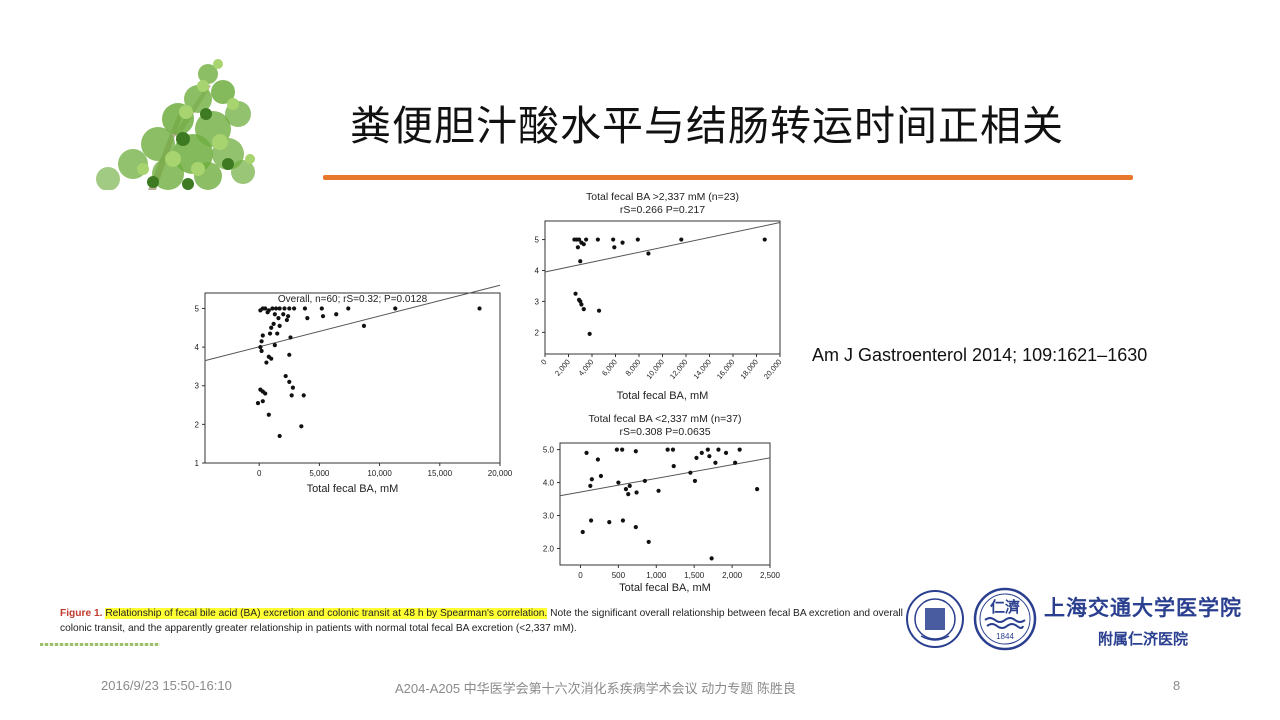 The height and width of the screenshot is (720, 1280). What do you see at coordinates (549, 549) in the screenshot?
I see `y-tick-label: 2.0` at bounding box center [549, 549].